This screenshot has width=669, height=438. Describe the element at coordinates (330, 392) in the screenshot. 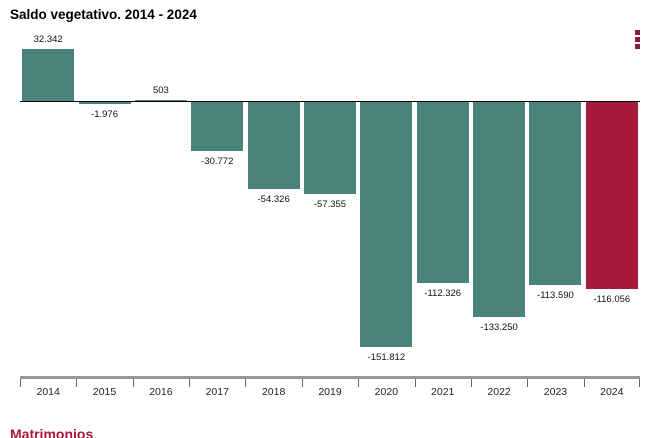

I see `x-axis-label-2019: 2019` at that location.